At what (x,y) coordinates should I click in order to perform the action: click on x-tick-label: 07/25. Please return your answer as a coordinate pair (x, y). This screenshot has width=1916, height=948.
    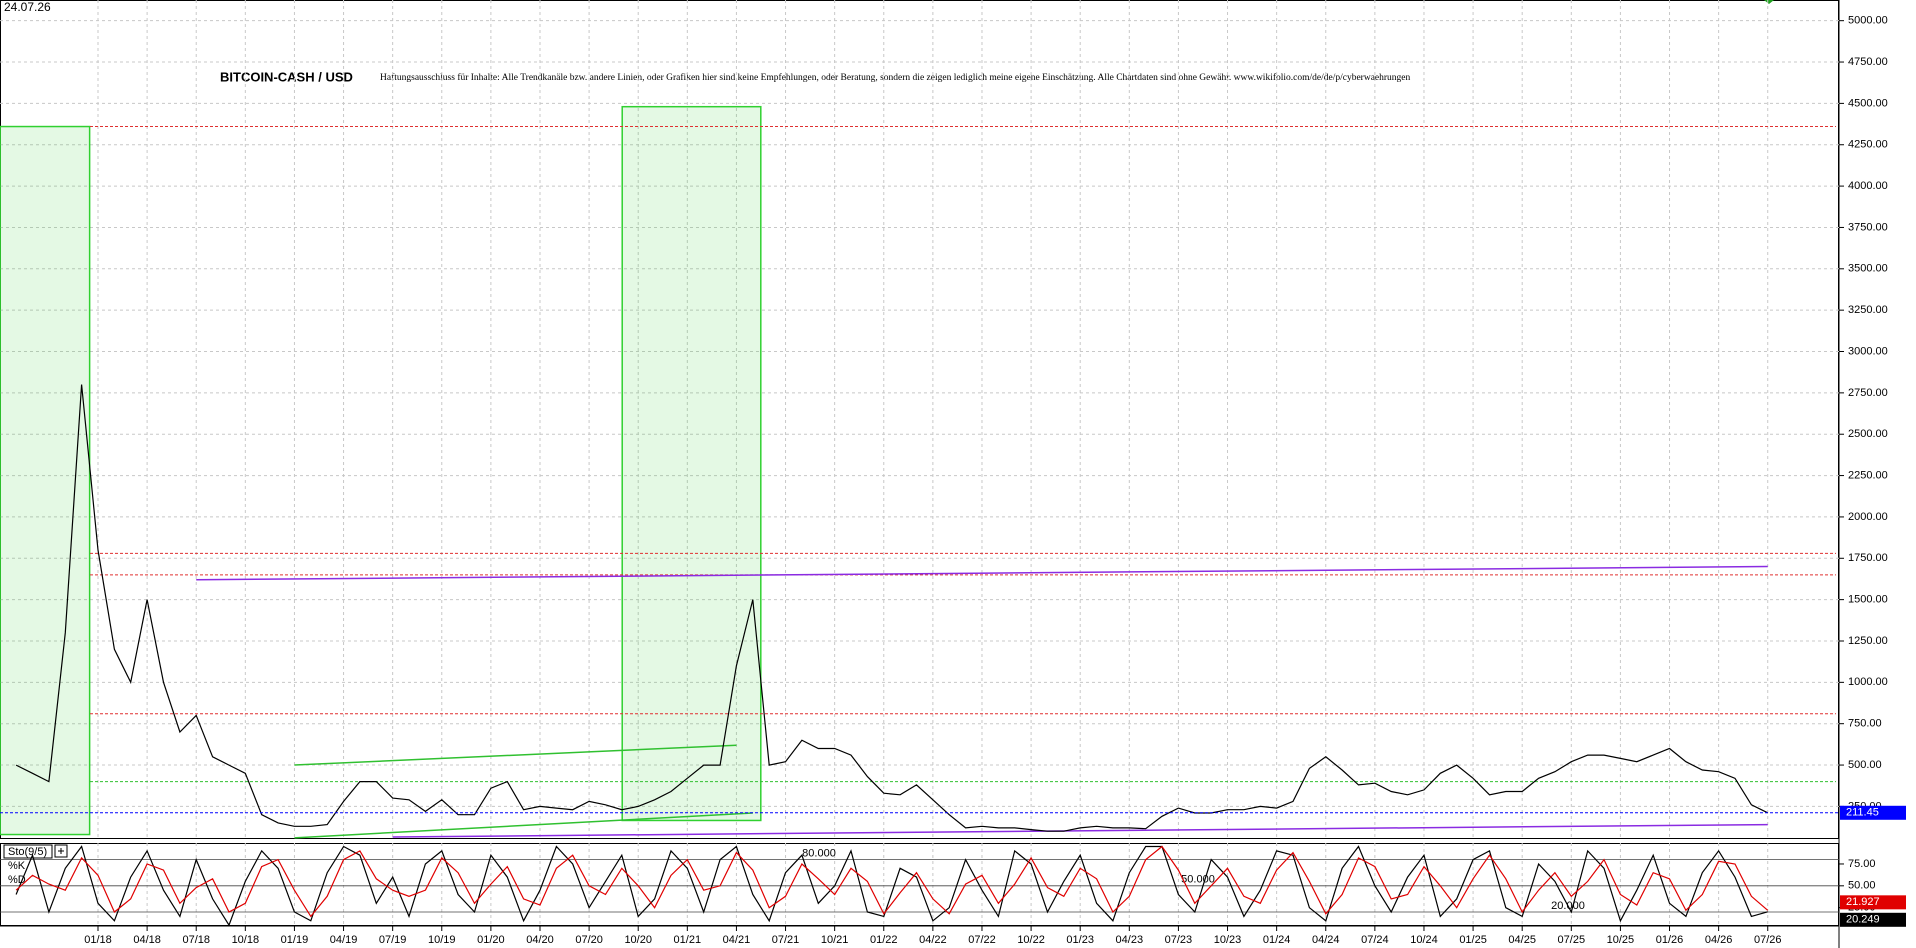
    Looking at the image, I should click on (1572, 940).